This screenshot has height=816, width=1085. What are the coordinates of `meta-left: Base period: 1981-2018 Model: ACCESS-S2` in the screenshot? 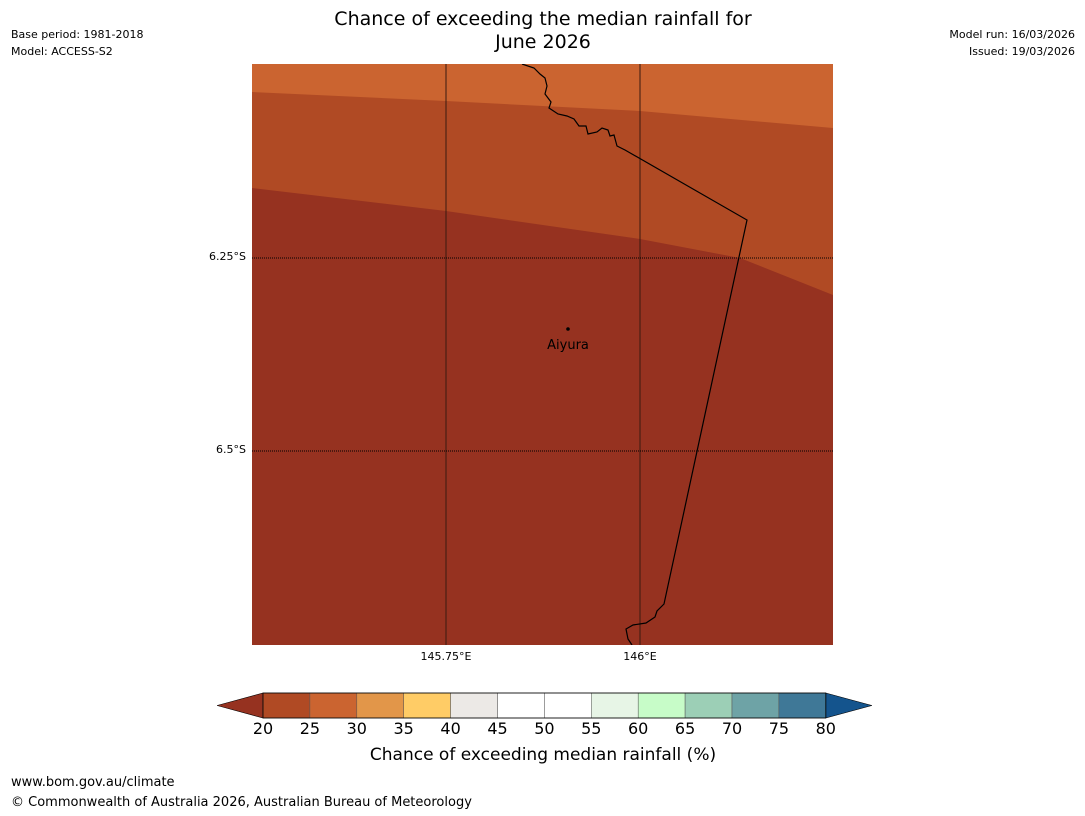 It's located at (77, 43).